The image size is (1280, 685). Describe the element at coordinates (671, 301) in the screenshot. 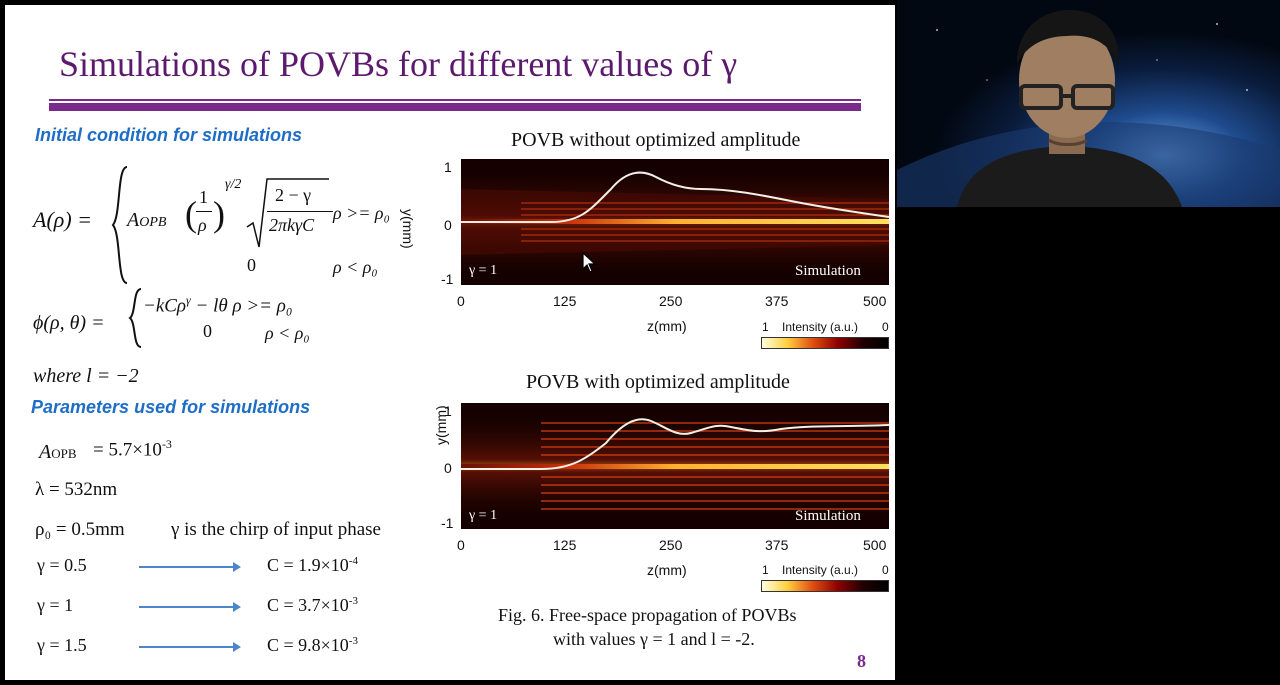

I see `plot1-xtick-250: 250` at that location.